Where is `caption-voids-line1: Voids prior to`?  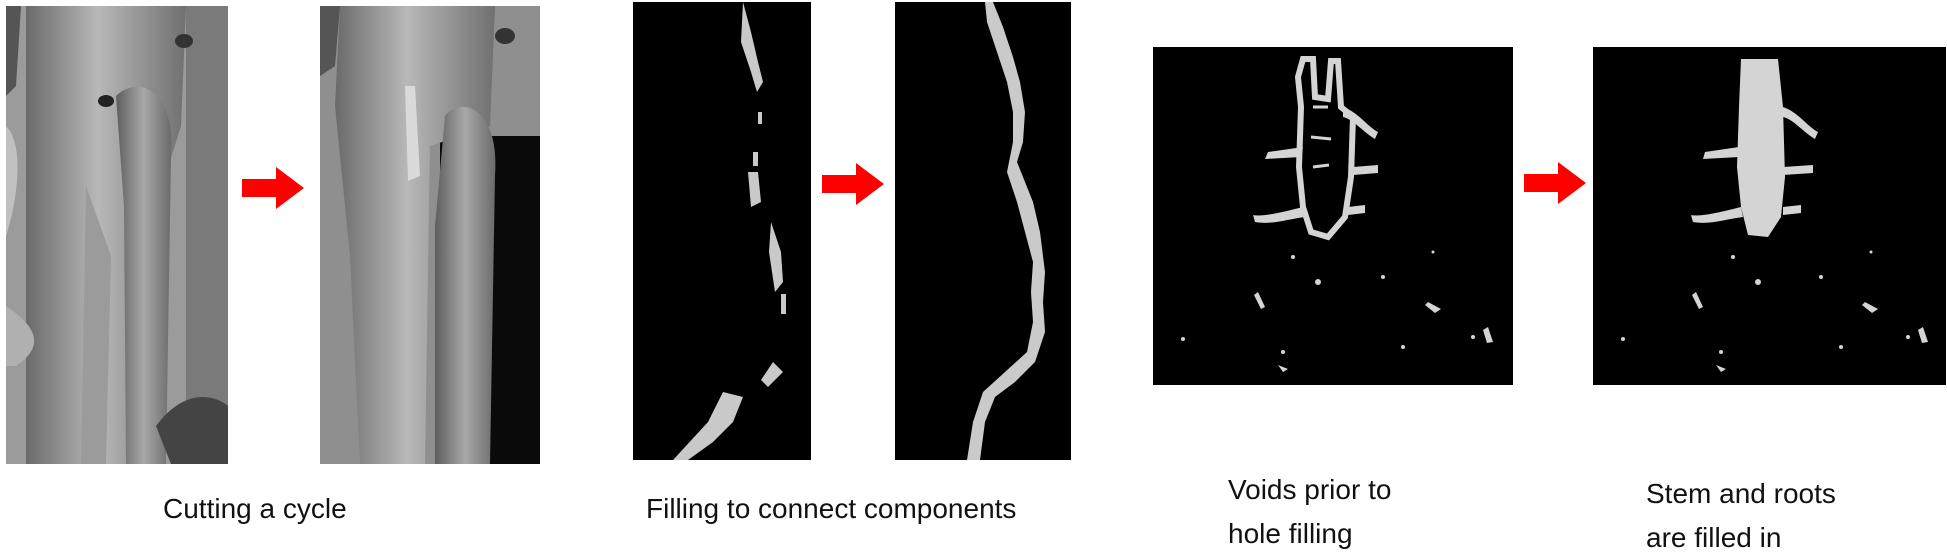
caption-voids-line1: Voids prior to is located at coordinates (1310, 489).